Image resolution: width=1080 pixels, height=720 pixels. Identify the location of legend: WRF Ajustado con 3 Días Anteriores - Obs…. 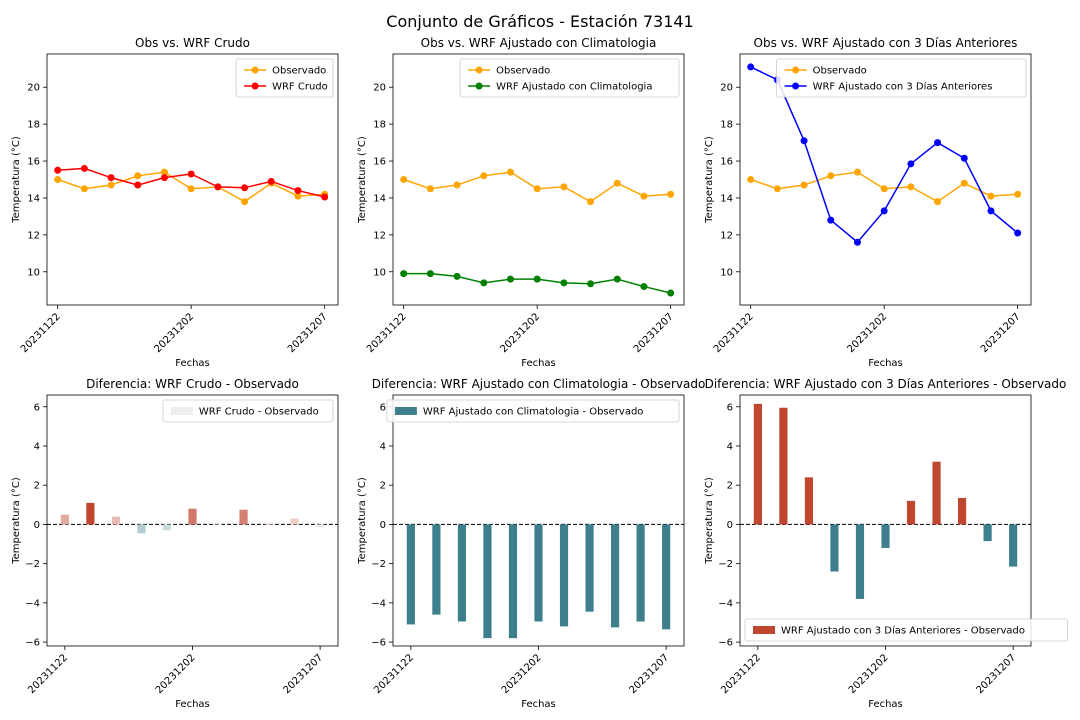
(906, 630).